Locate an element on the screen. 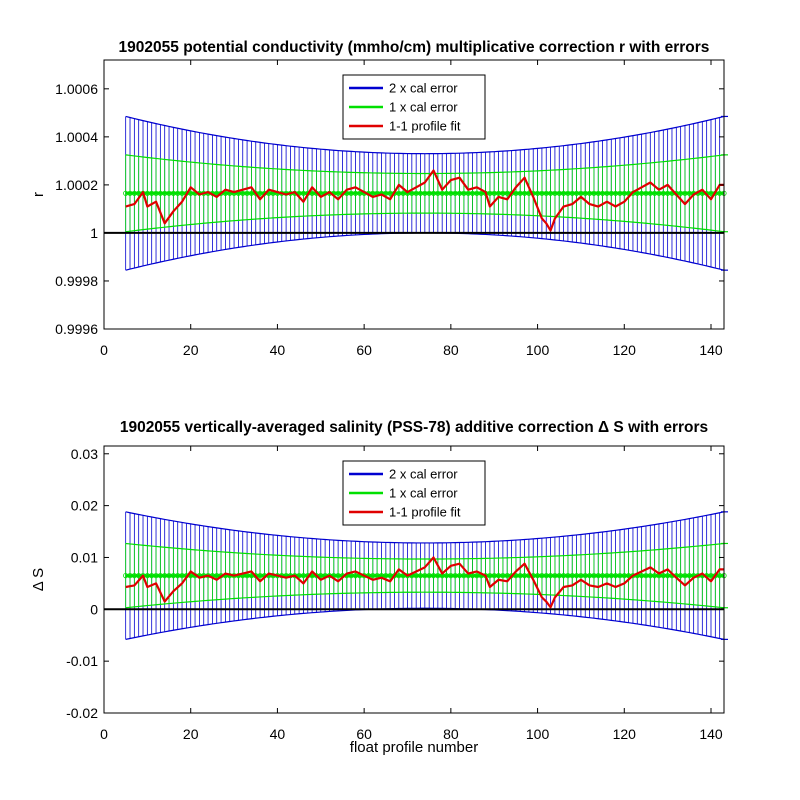 This screenshot has height=800, width=800. y-tick-label: -0.01 is located at coordinates (82, 661).